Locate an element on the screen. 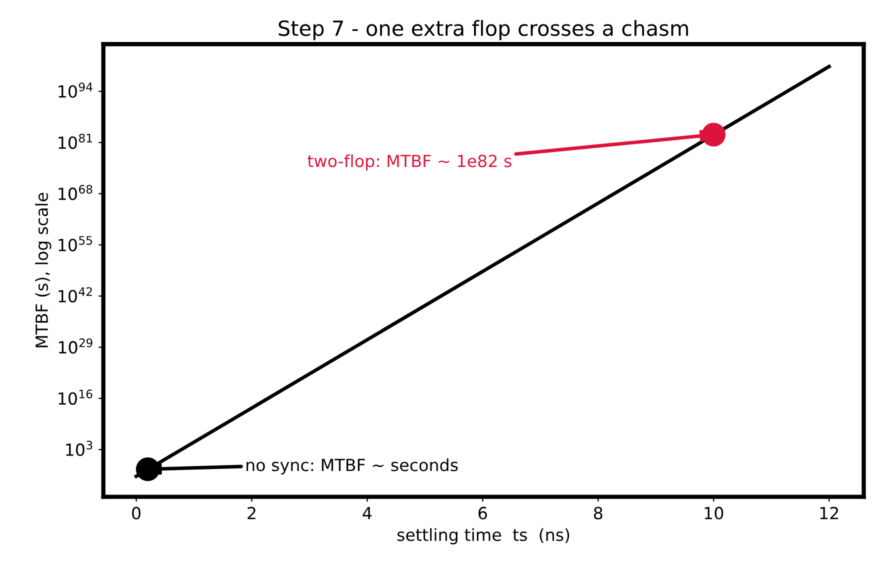  y-tick-label: 10$^{94}$ is located at coordinates (75, 90).